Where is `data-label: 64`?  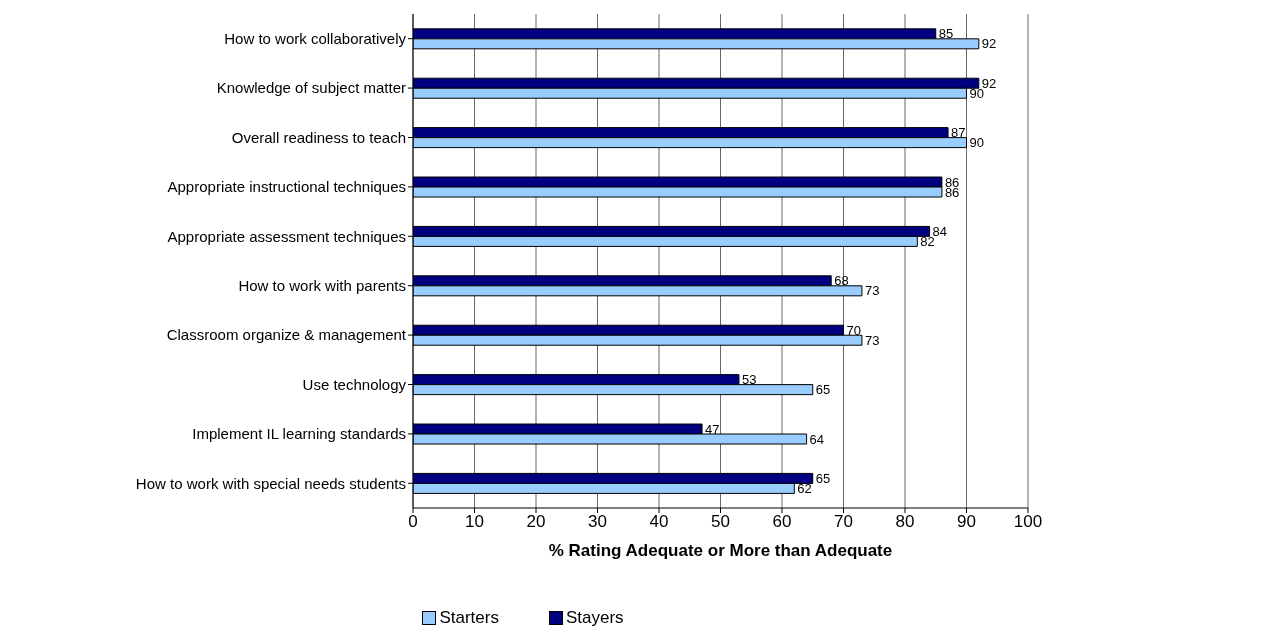
data-label: 64 is located at coordinates (817, 439).